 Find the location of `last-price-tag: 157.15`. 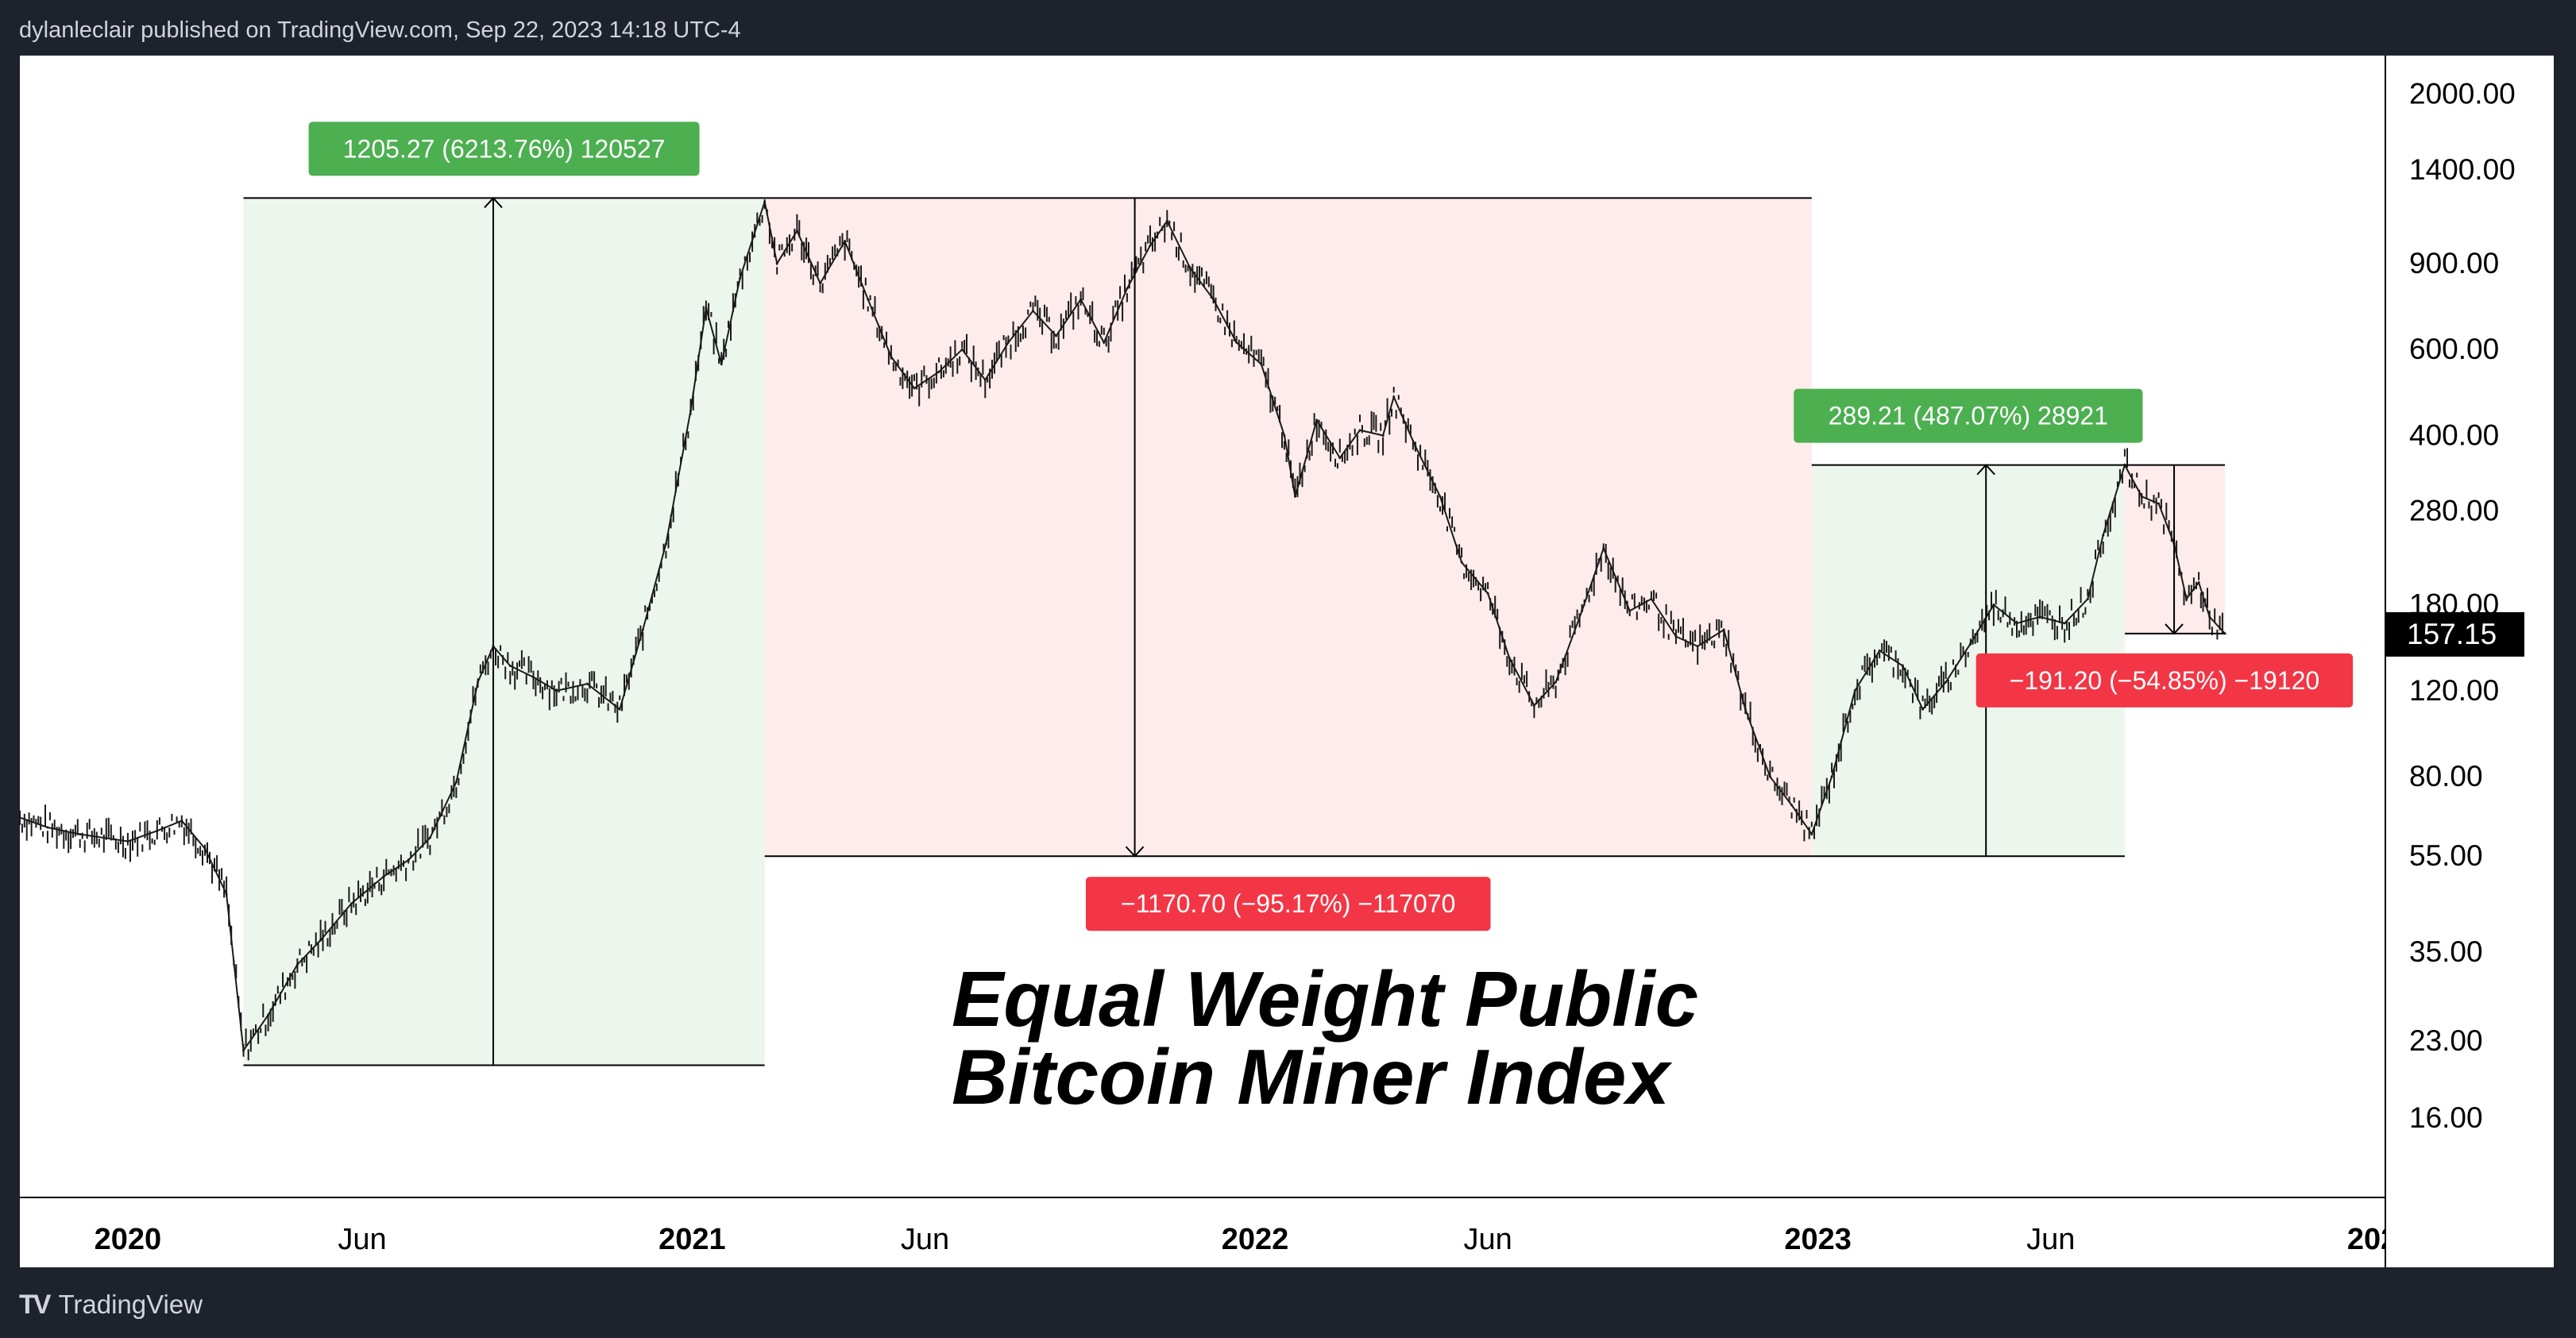

last-price-tag: 157.15 is located at coordinates (2454, 634).